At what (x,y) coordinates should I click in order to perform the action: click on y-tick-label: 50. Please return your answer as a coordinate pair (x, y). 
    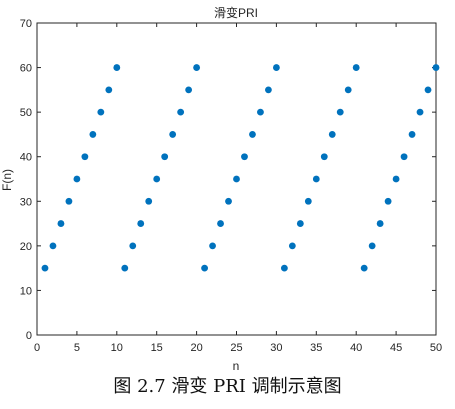
    Looking at the image, I should click on (26, 113).